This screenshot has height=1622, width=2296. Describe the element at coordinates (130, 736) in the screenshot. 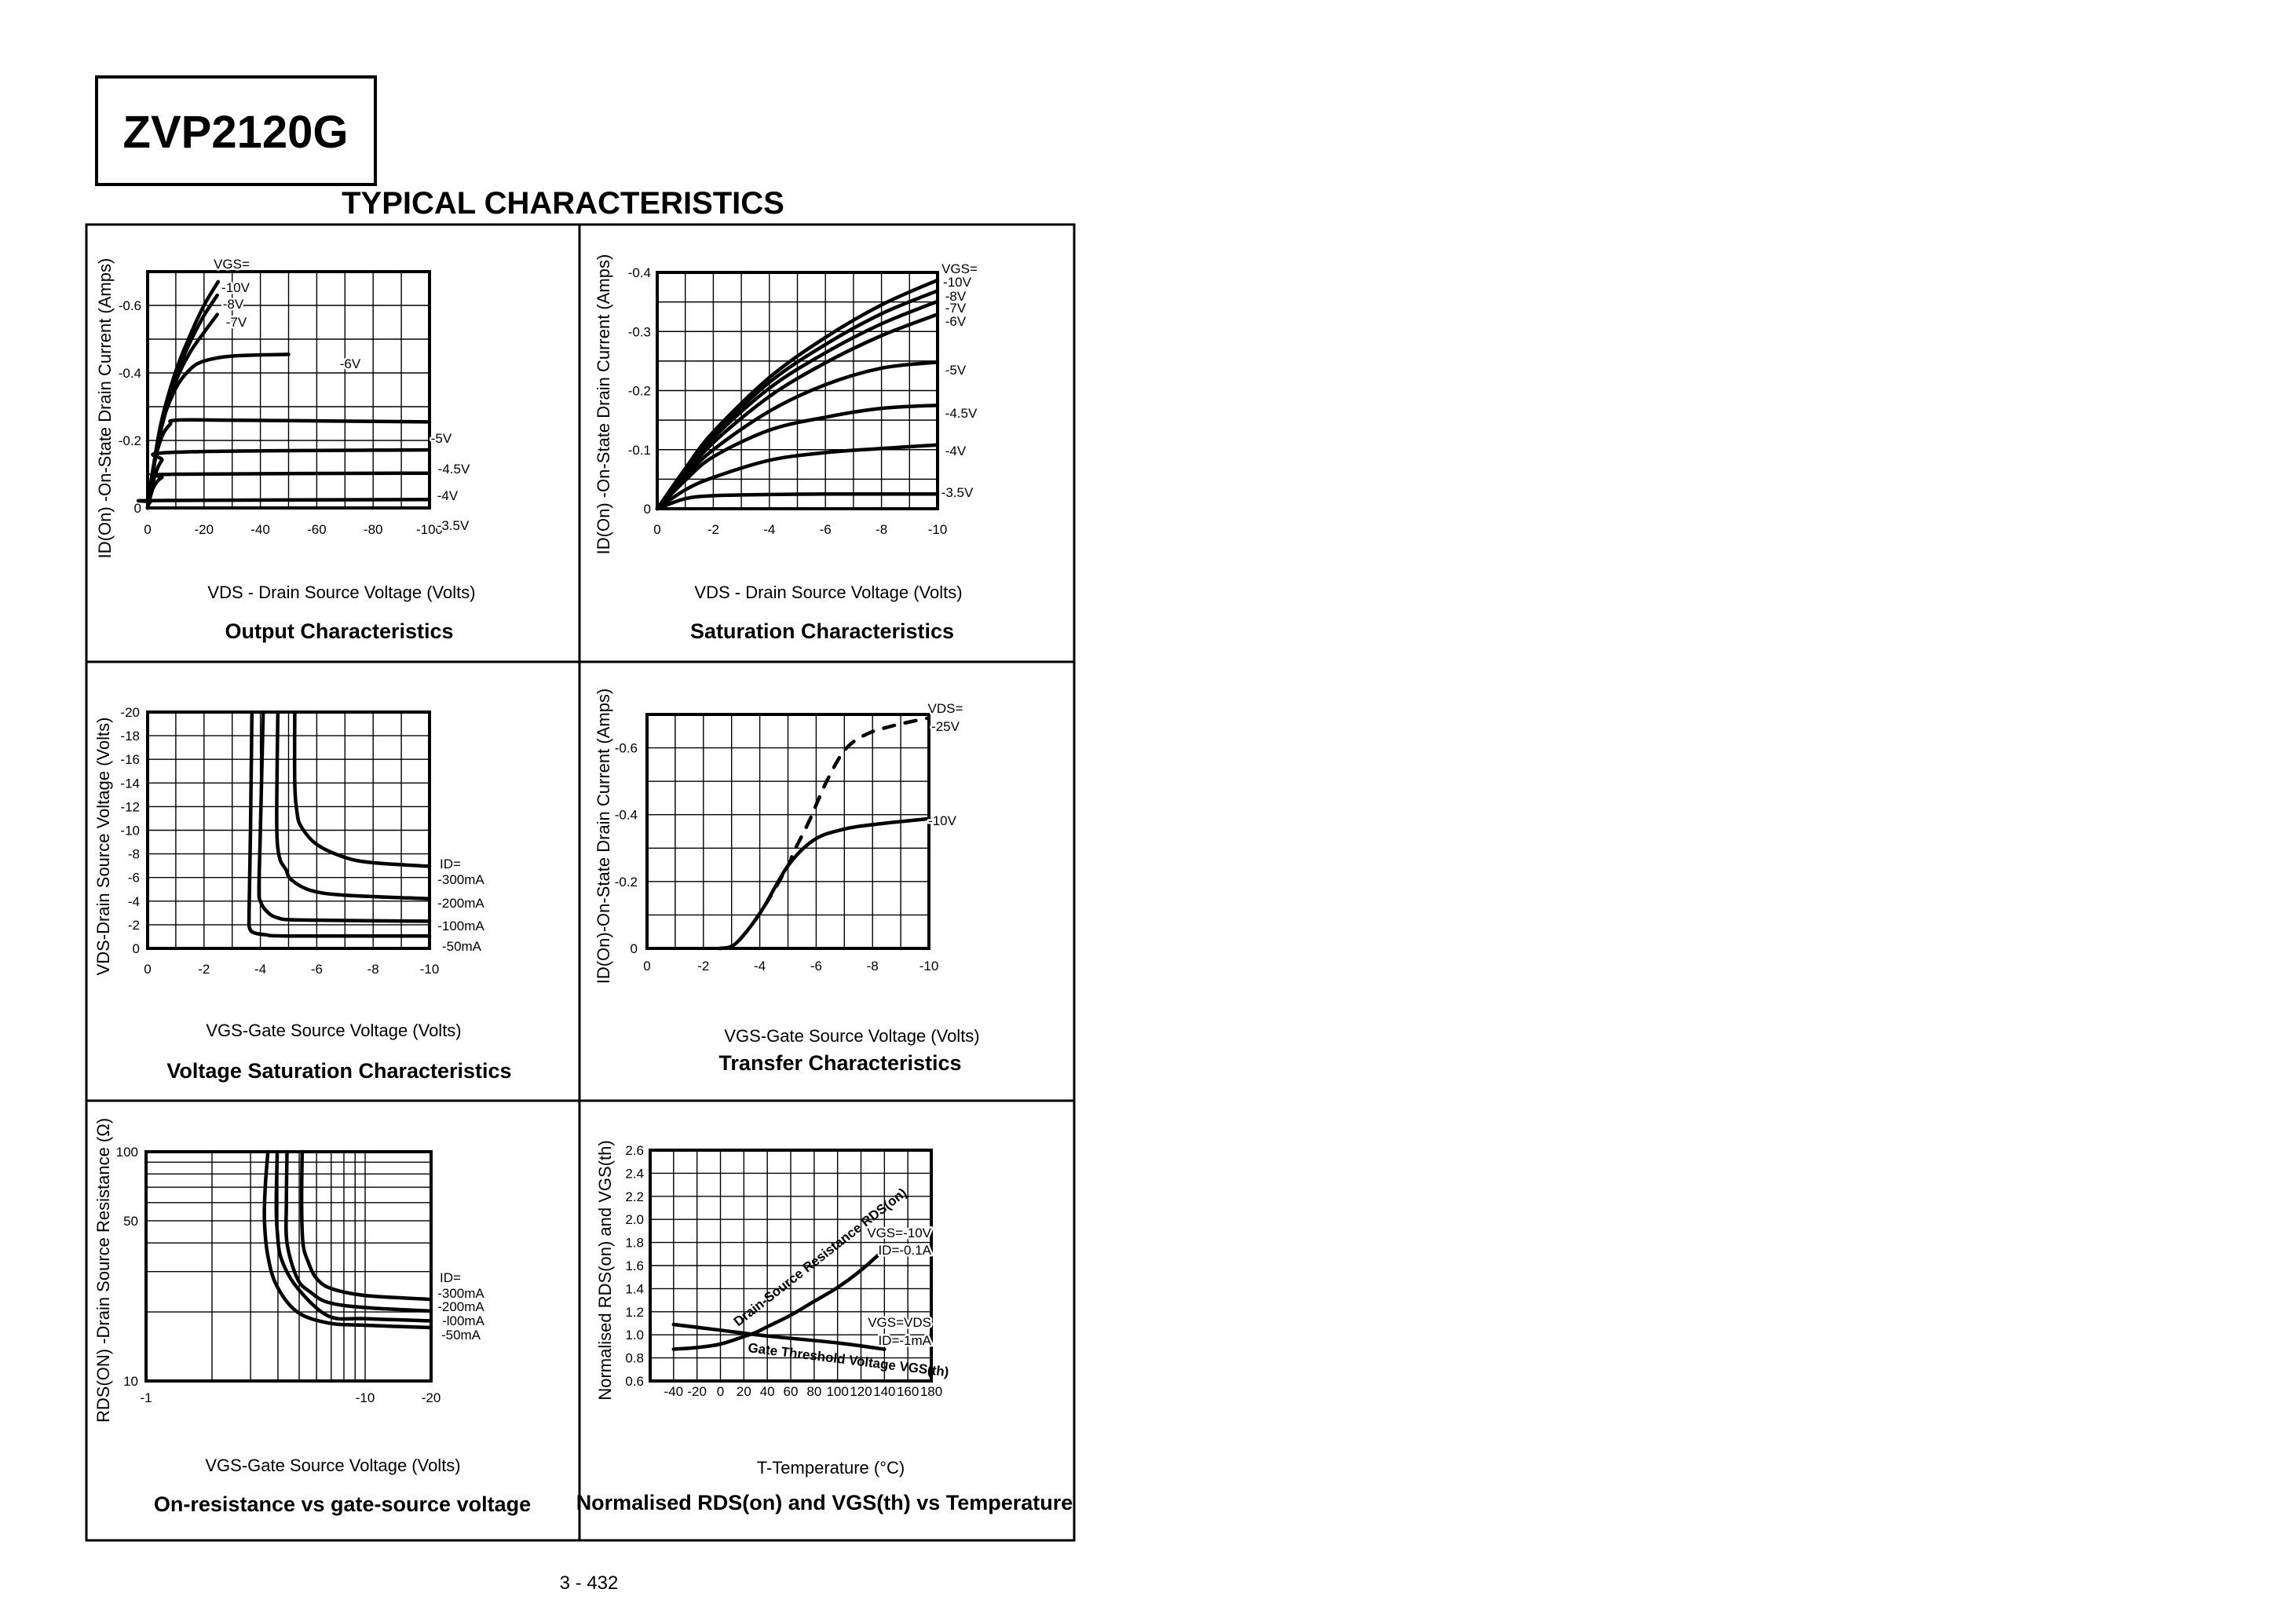

I see `y-tick-label: -18` at that location.